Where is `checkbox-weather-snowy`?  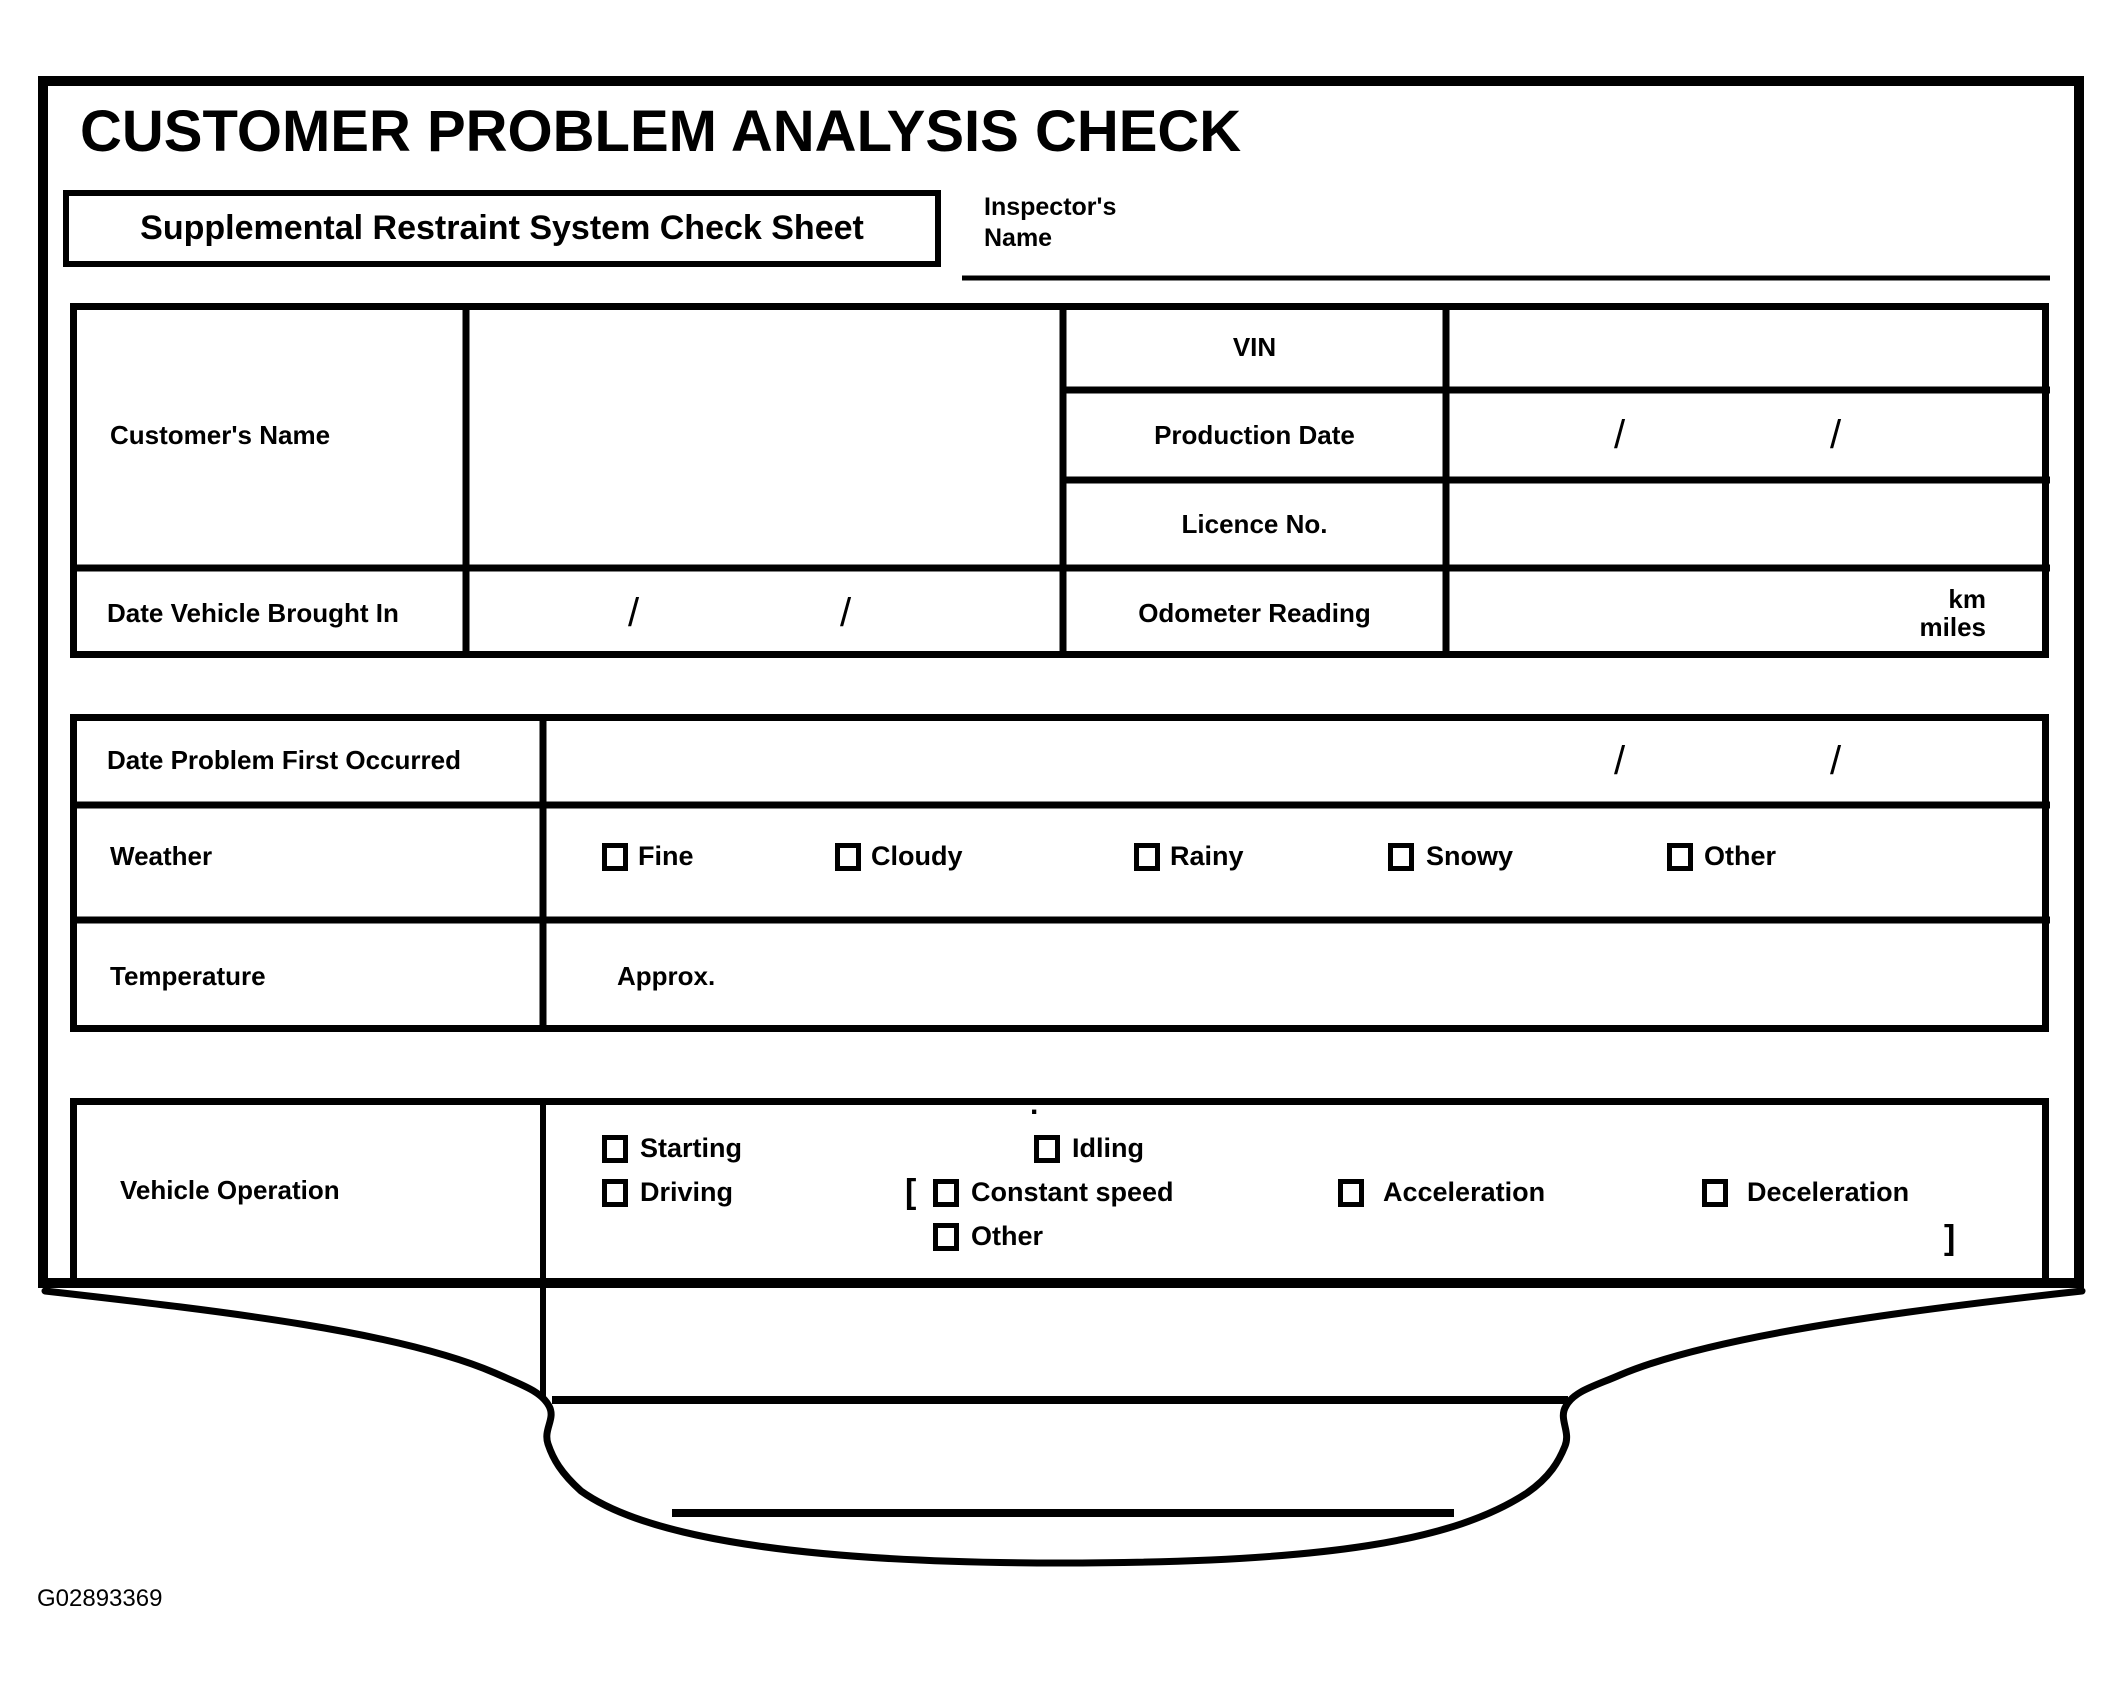 checkbox-weather-snowy is located at coordinates (1401, 857).